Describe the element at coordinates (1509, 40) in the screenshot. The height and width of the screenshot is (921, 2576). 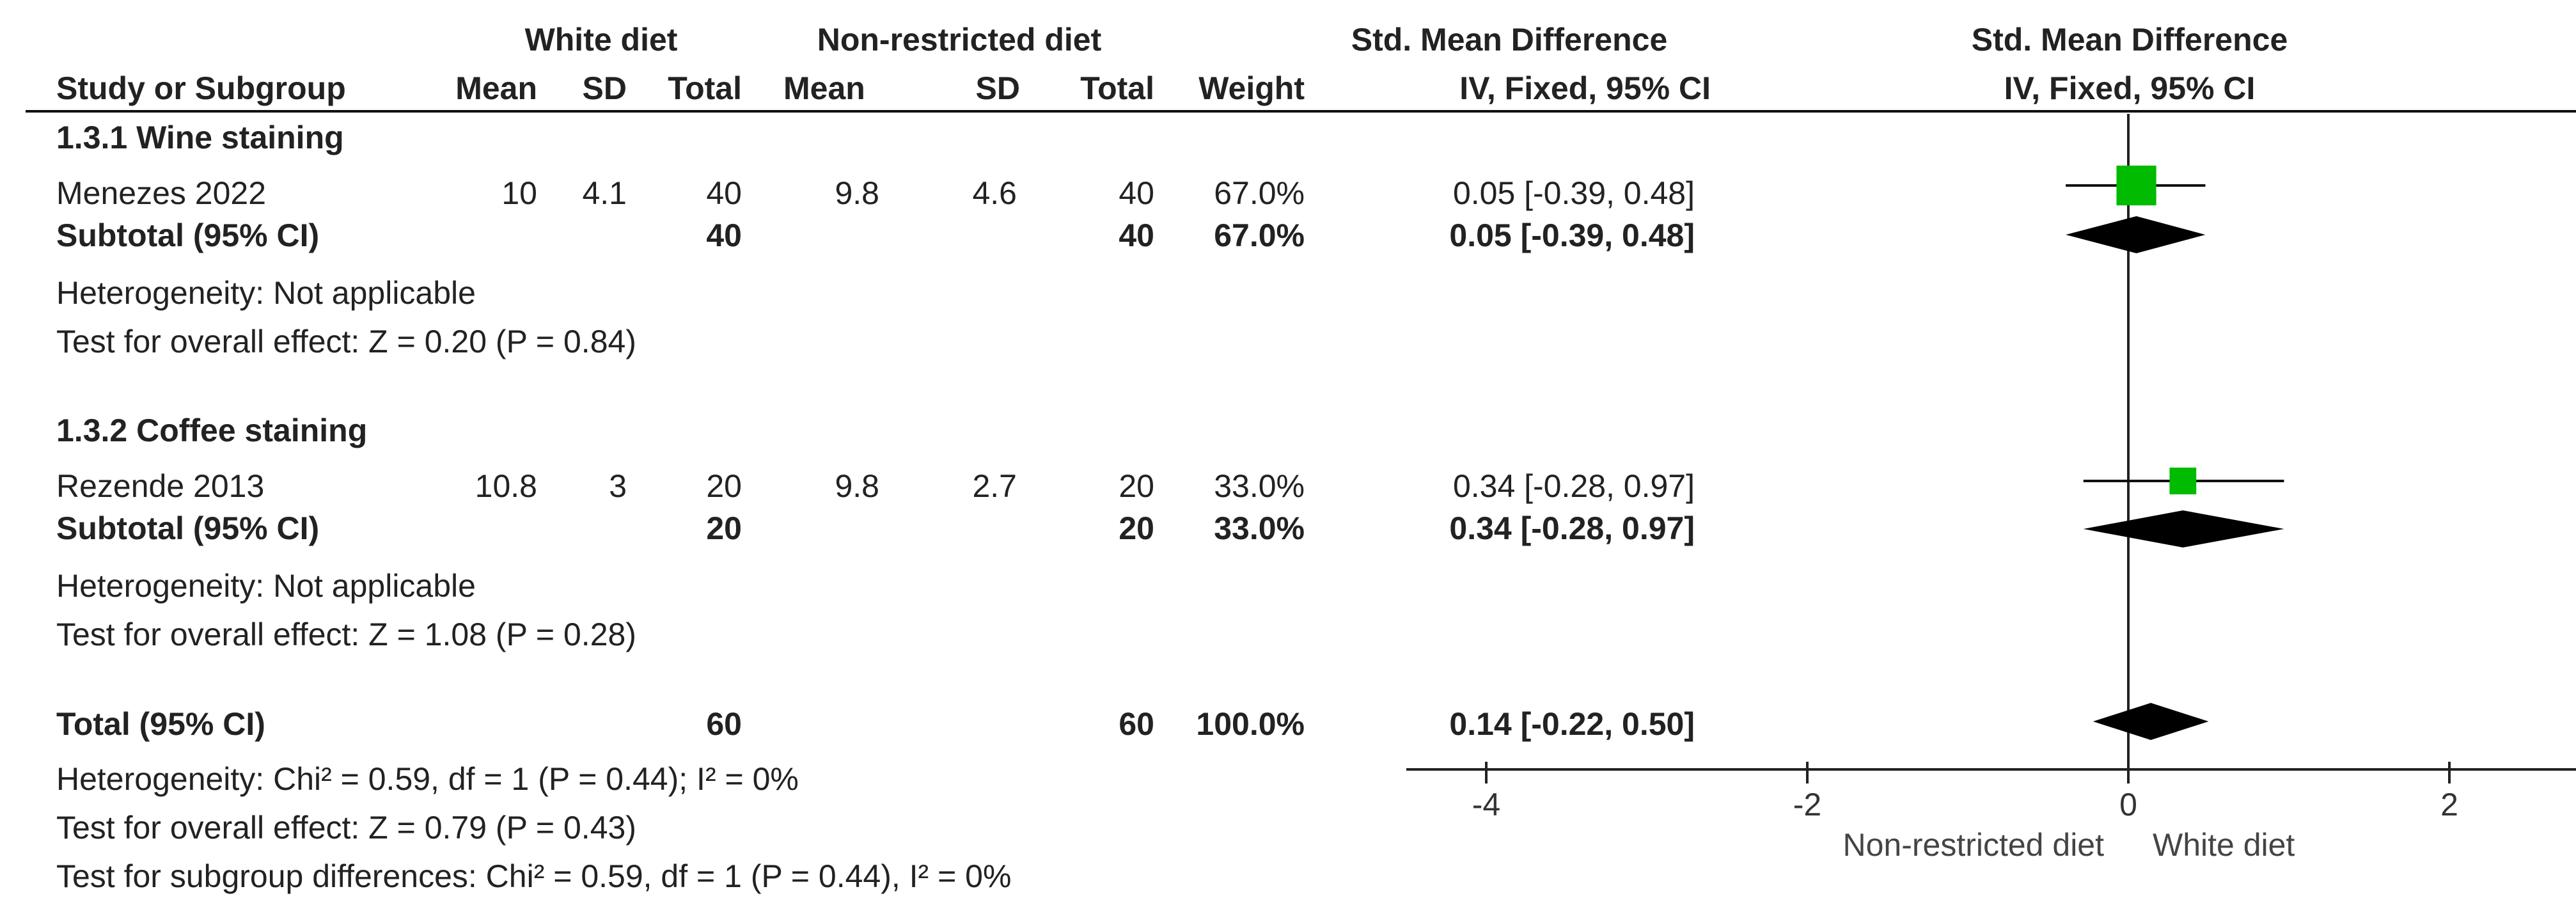
I see `smd-table-header: Std. Mean Difference` at that location.